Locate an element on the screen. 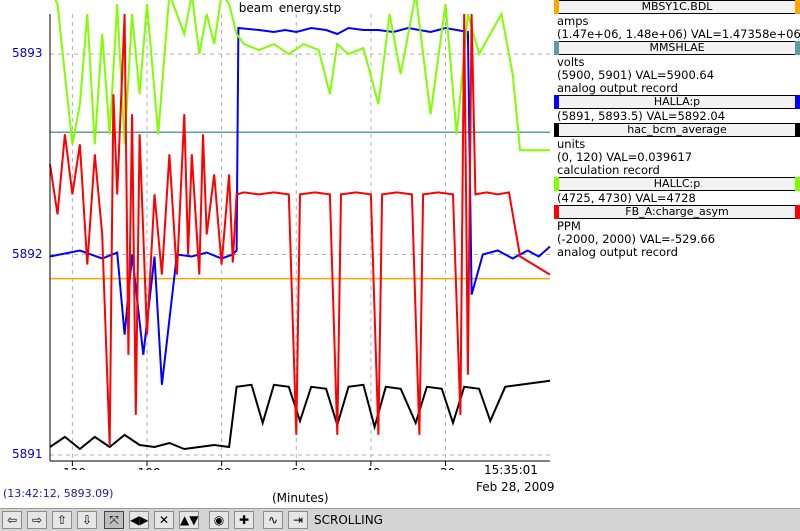 This screenshot has width=800, height=531. y-tick-label: 5892 is located at coordinates (27, 253).